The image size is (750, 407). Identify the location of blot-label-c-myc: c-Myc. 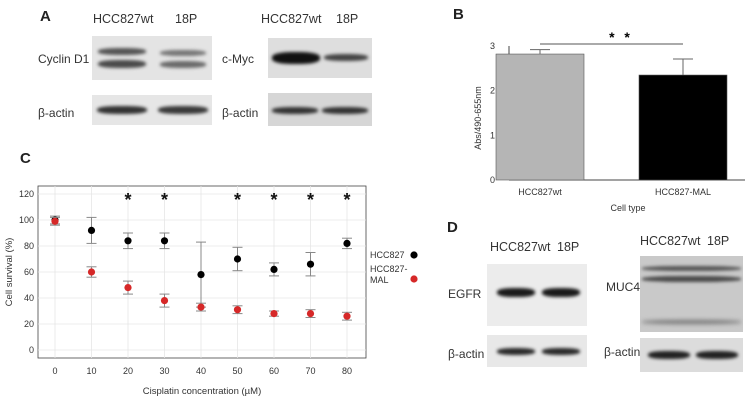
(238, 59).